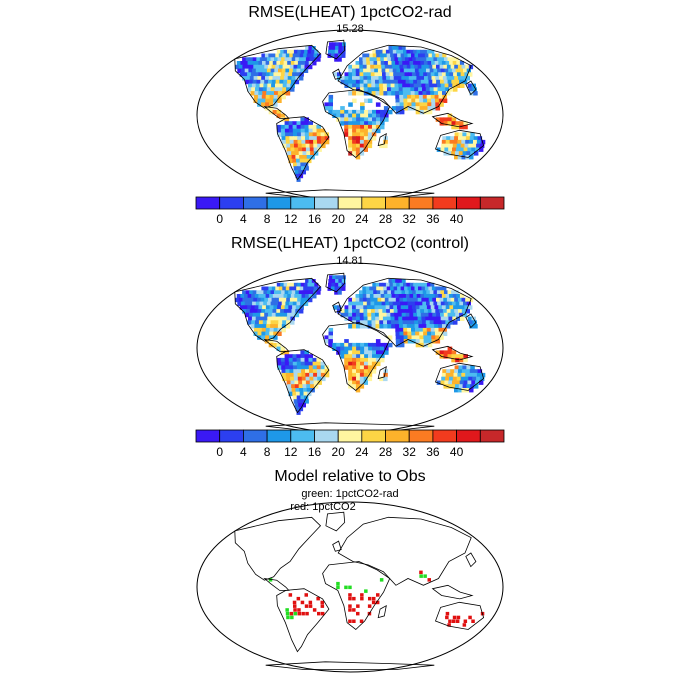  What do you see at coordinates (350, 476) in the screenshot?
I see `comparison-title: Model relative to Obs` at bounding box center [350, 476].